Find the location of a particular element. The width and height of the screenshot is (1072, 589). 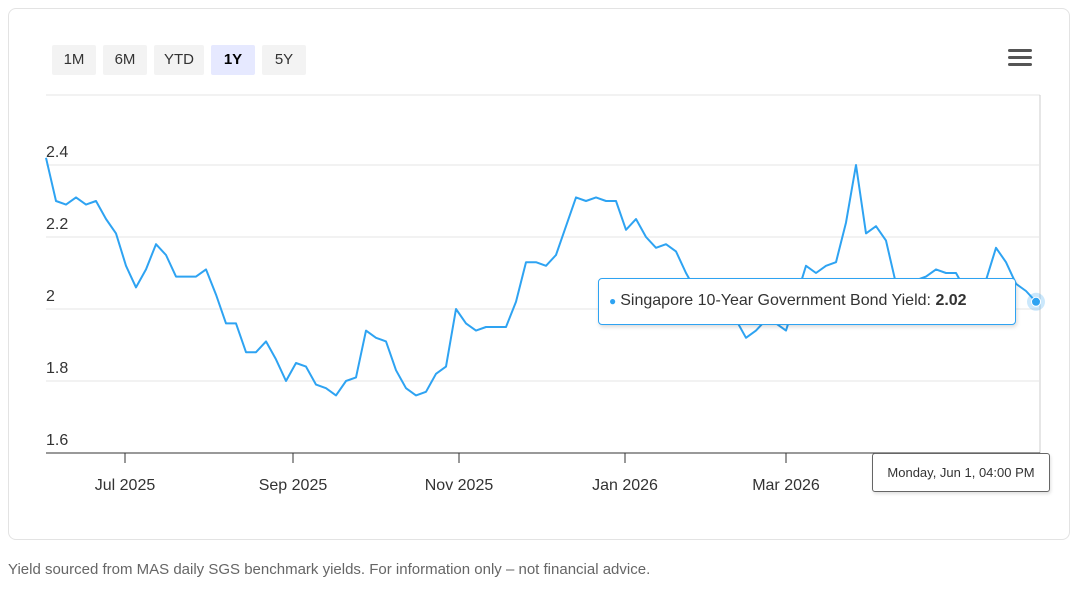

range-button: 5Y is located at coordinates (284, 60).